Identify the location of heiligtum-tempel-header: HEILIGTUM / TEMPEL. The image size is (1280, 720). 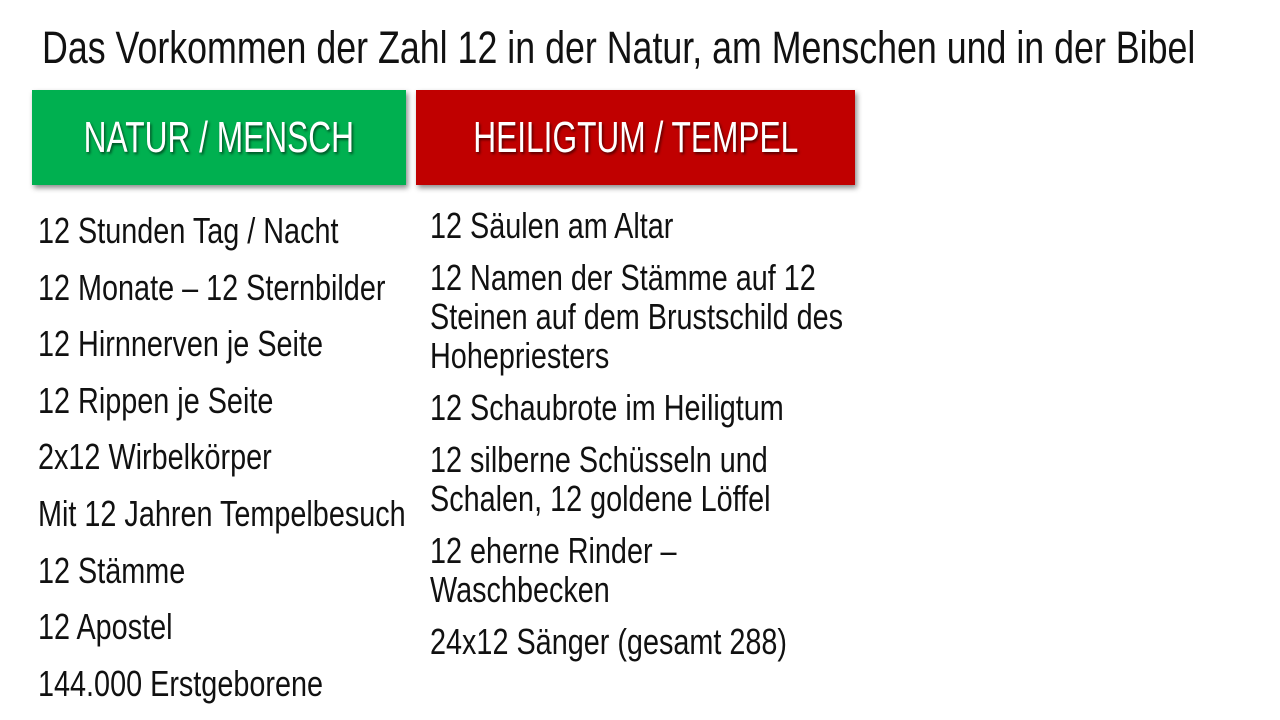
(635, 137).